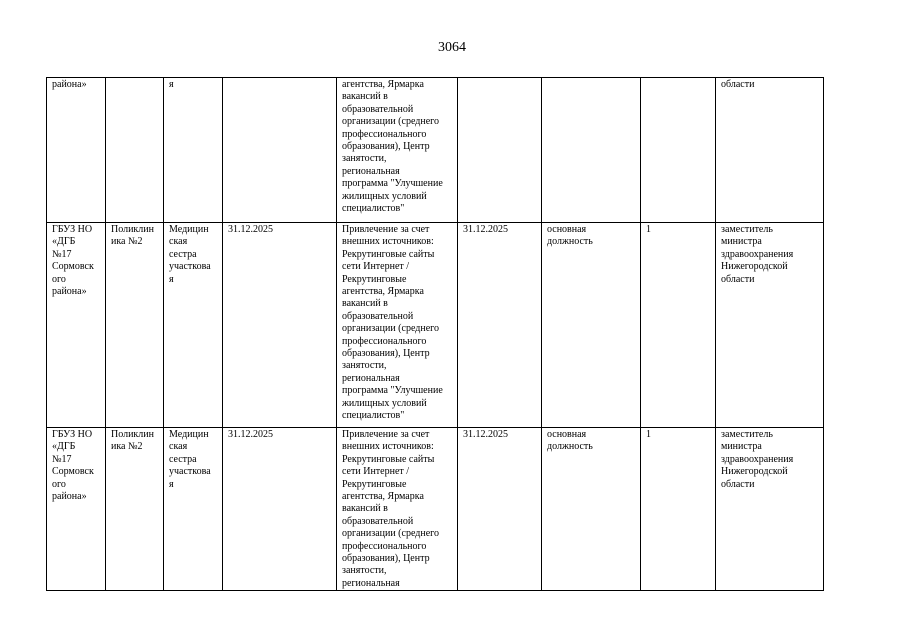 The image size is (904, 640). What do you see at coordinates (769, 150) in the screenshot?
I see `cell-responsible: области` at bounding box center [769, 150].